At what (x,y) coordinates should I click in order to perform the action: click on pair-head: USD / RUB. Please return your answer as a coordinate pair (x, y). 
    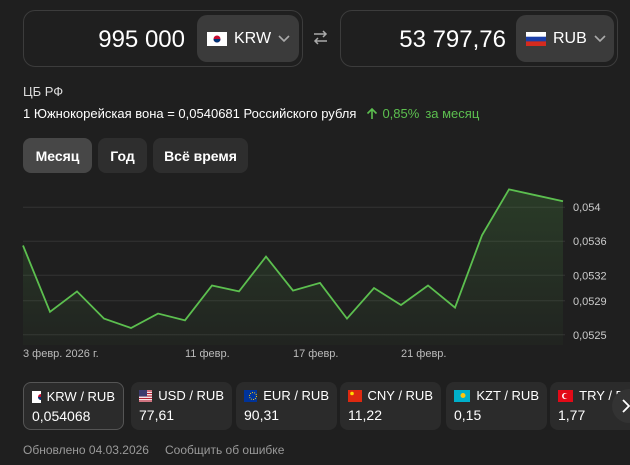
    Looking at the image, I should click on (181, 395).